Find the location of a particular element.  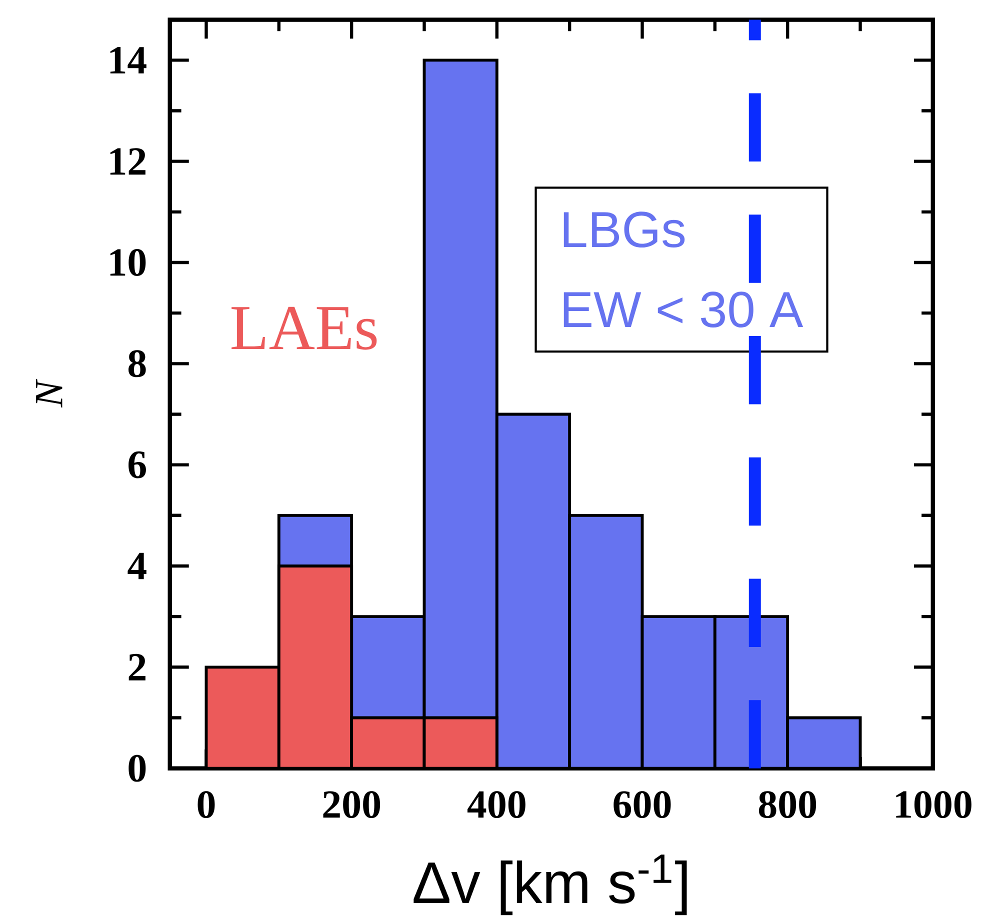

y-tick-label: 8 is located at coordinates (137, 364).